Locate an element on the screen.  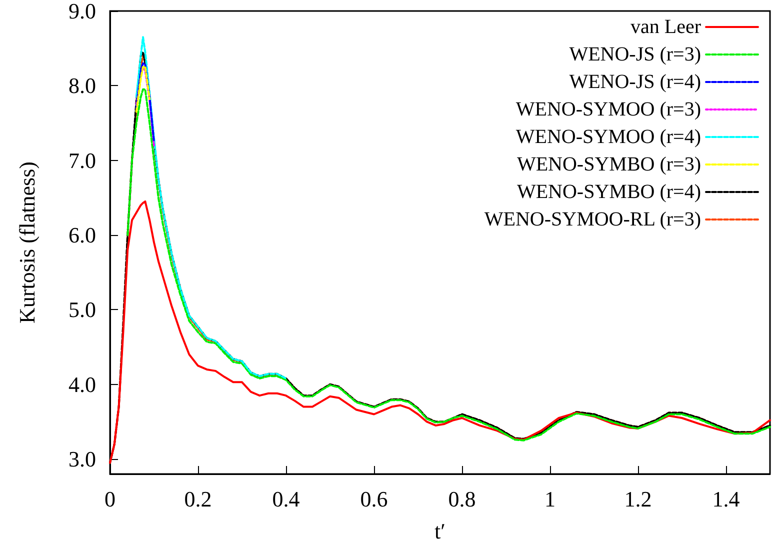
y-tick-label: 9.0 is located at coordinates (82, 12).